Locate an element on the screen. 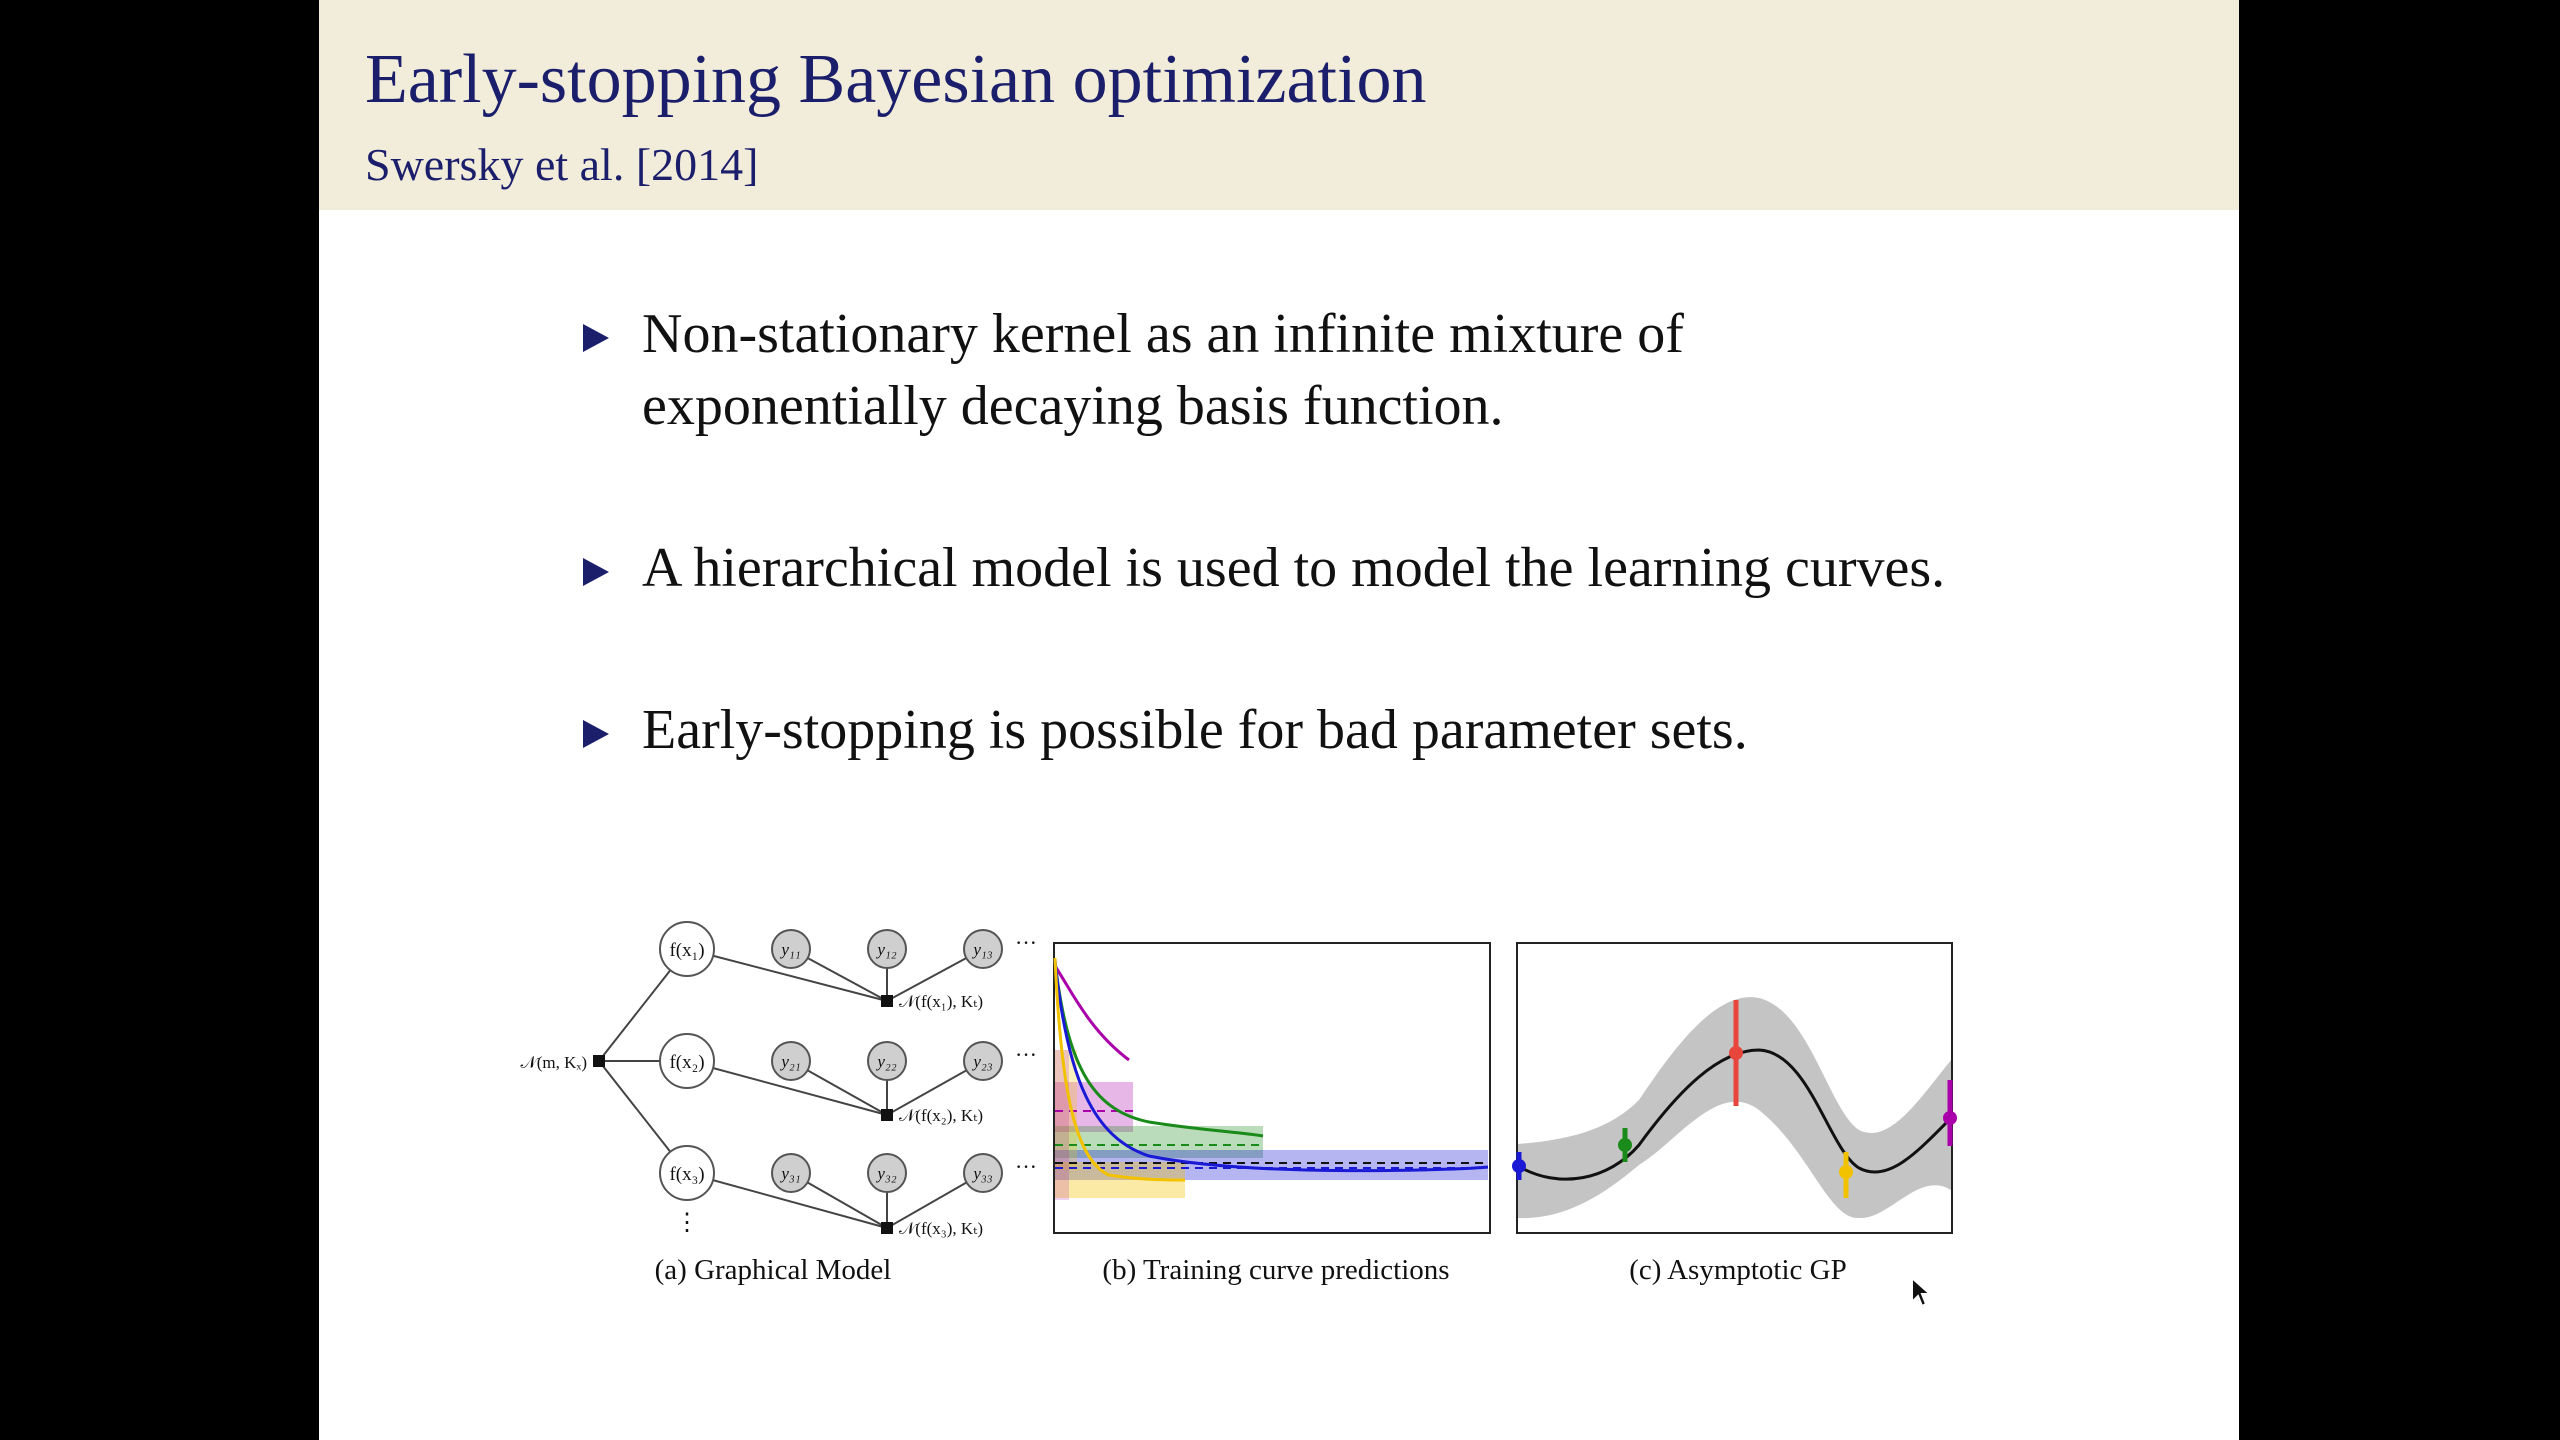 The height and width of the screenshot is (1440, 2560). magenta-curve is located at coordinates (1091, 1013).